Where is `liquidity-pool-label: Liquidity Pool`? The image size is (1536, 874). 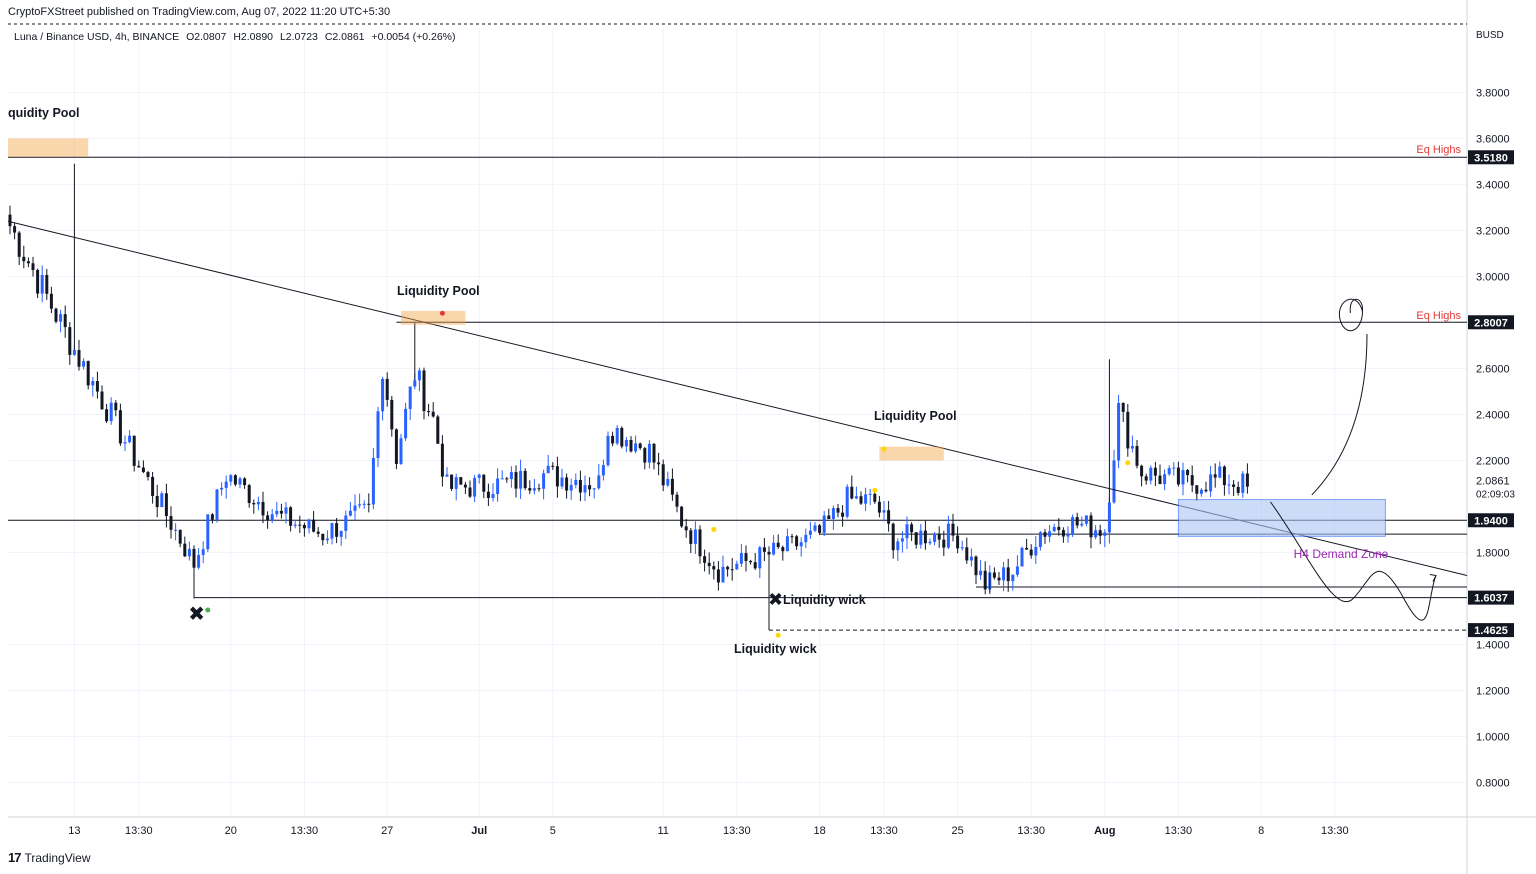
liquidity-pool-label: Liquidity Pool is located at coordinates (915, 416).